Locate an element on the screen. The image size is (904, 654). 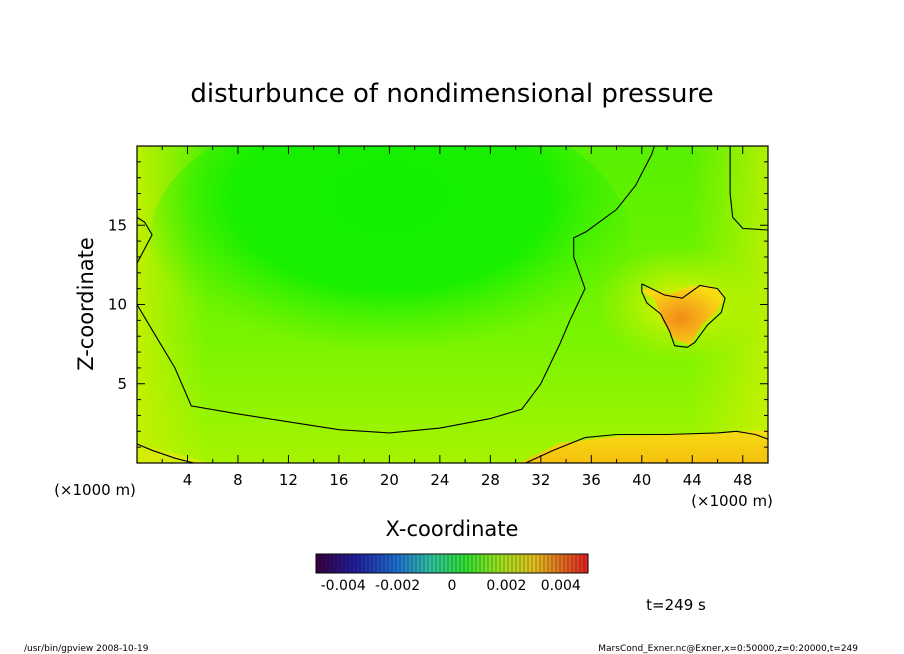
chart-title: disturbunce of nondimensional pressure is located at coordinates (451, 94).